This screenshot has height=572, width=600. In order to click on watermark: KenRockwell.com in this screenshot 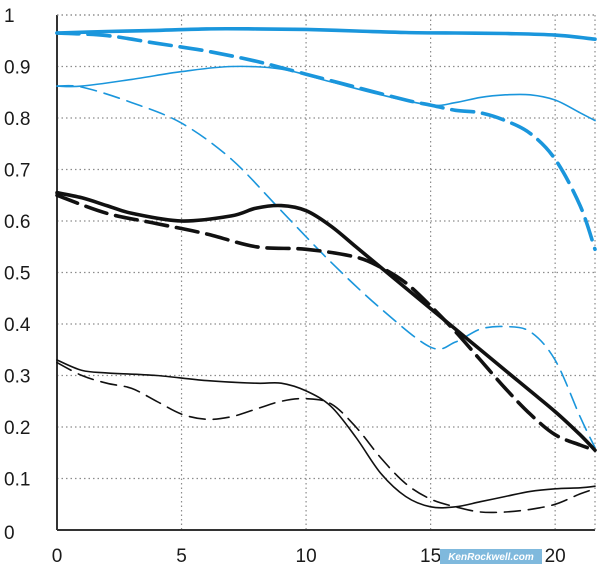, I will do `click(491, 556)`.